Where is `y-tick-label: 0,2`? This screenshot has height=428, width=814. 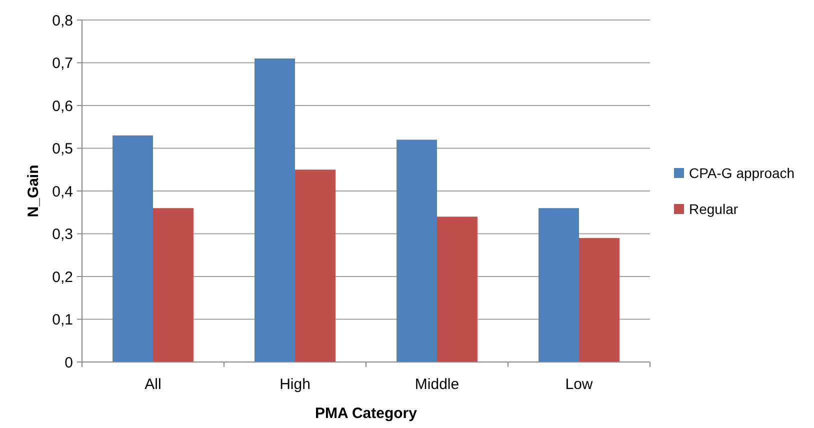 y-tick-label: 0,2 is located at coordinates (62, 277).